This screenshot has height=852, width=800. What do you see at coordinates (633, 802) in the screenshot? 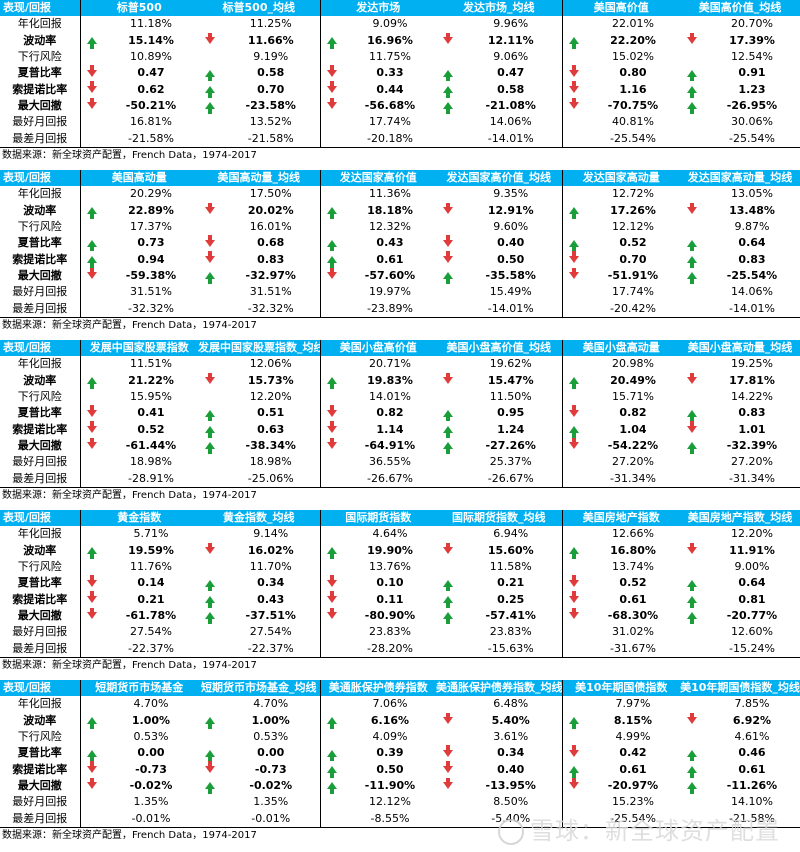
I see `value-cell: 15.23%` at bounding box center [633, 802].